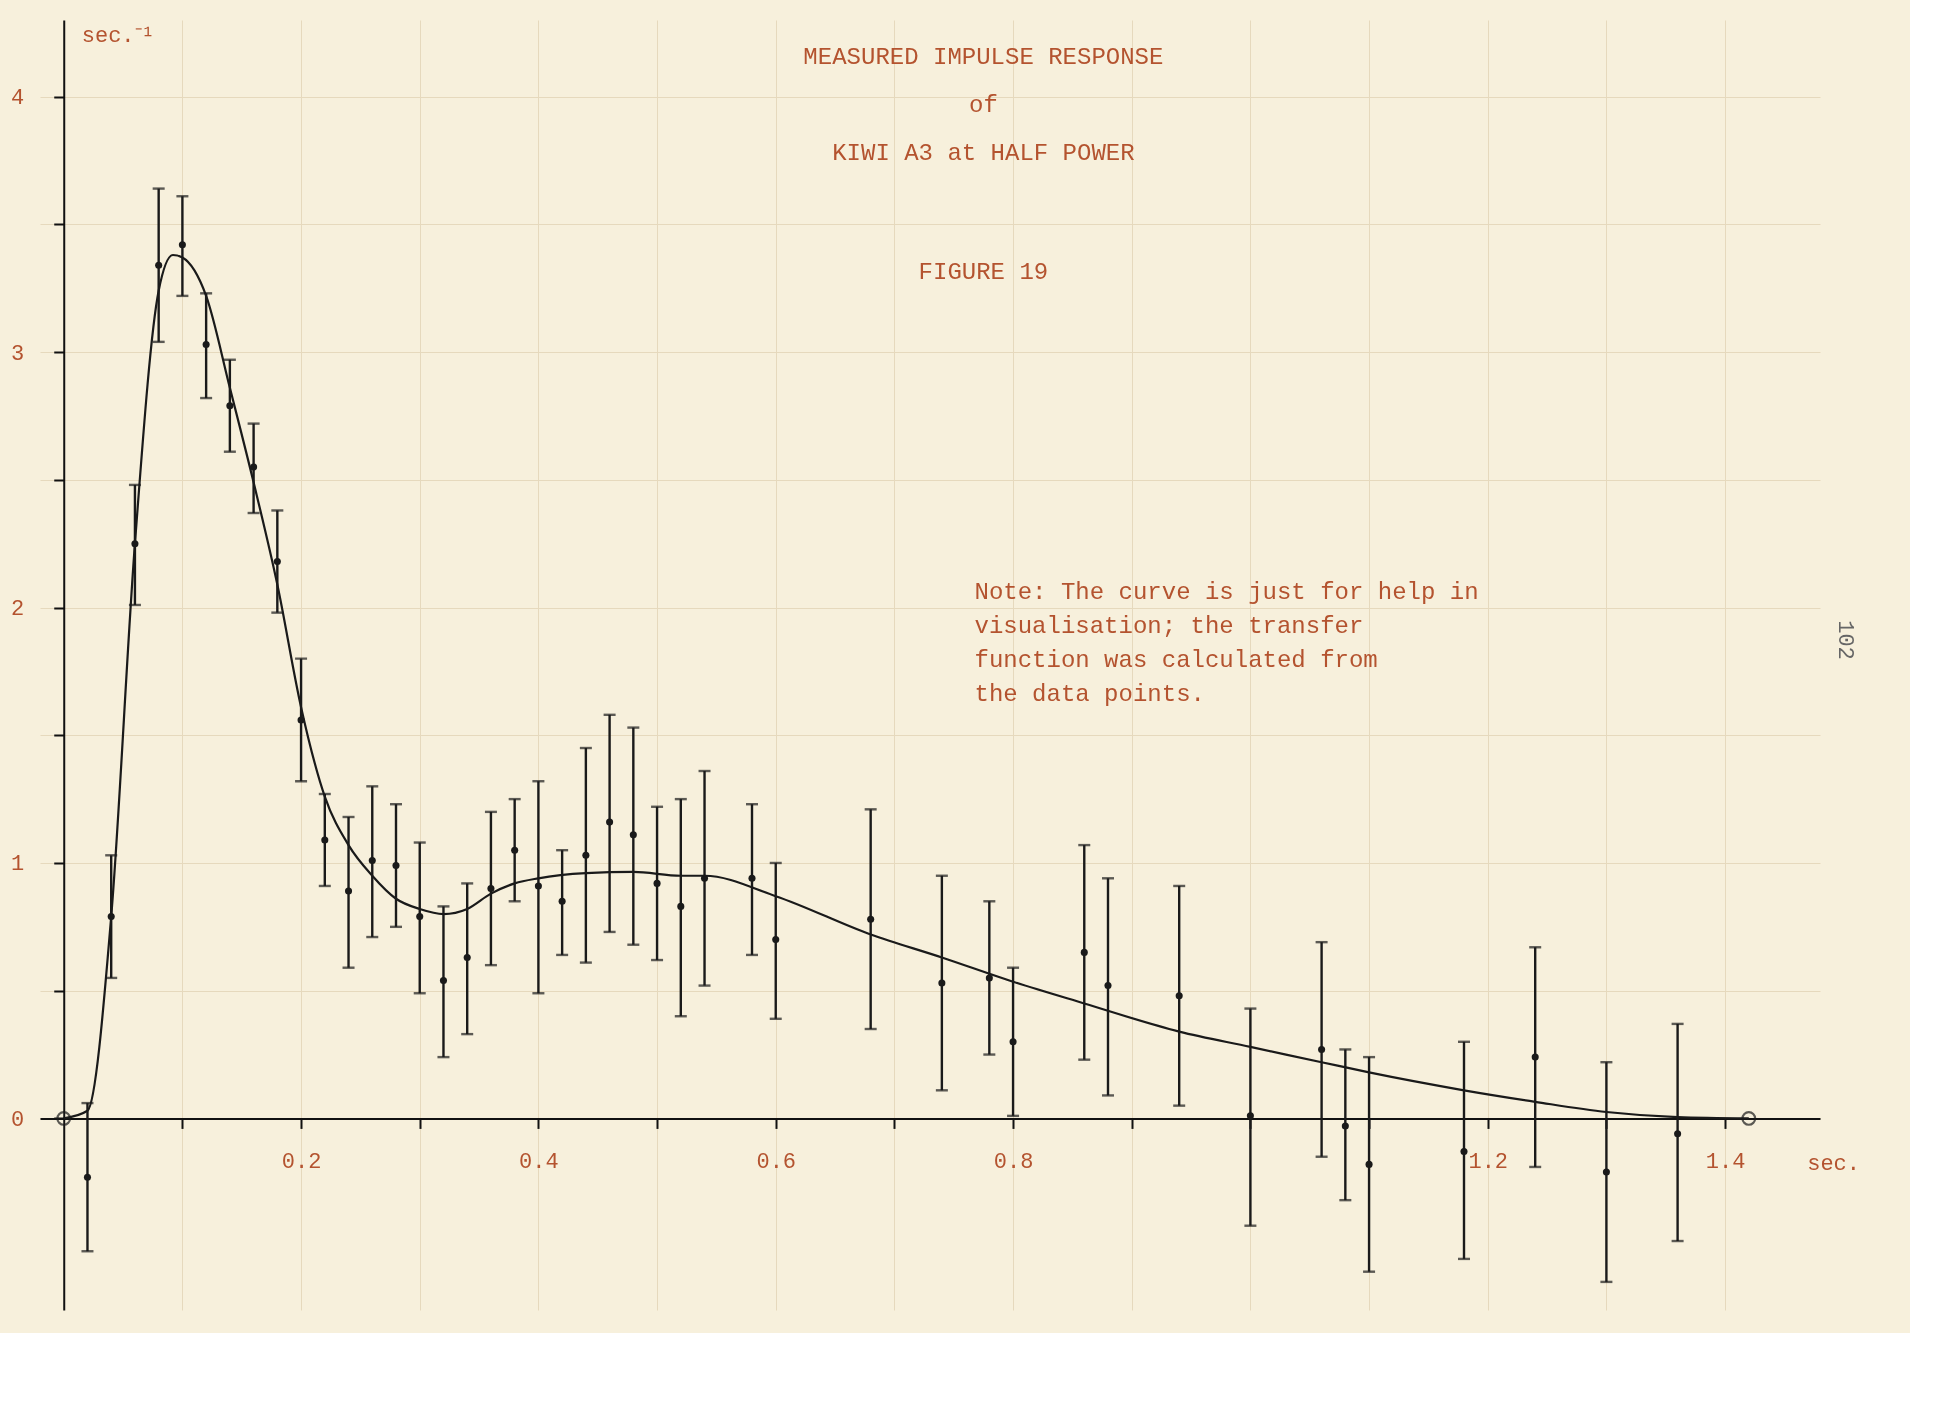  What do you see at coordinates (983, 105) in the screenshot?
I see `text: MEASURED IMPULSE RESPONSE of KIWI A3 at HALF POWER` at bounding box center [983, 105].